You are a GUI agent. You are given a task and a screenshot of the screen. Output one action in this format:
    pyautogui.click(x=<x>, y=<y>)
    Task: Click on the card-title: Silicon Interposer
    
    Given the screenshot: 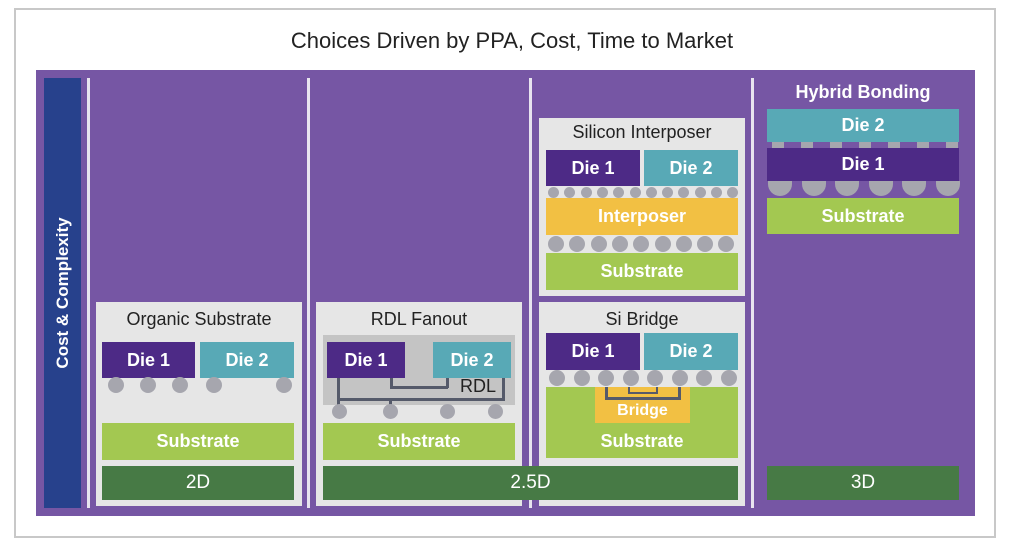 What is the action you would take?
    pyautogui.click(x=642, y=132)
    